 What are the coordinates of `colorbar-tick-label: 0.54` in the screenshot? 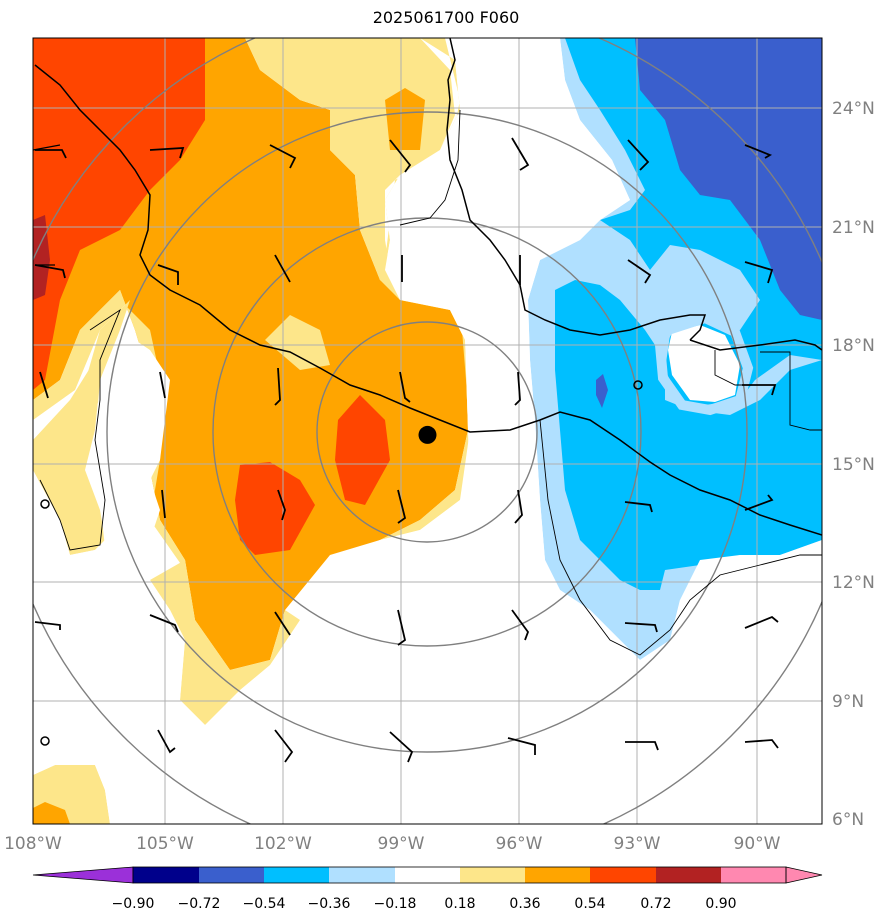 It's located at (589, 904).